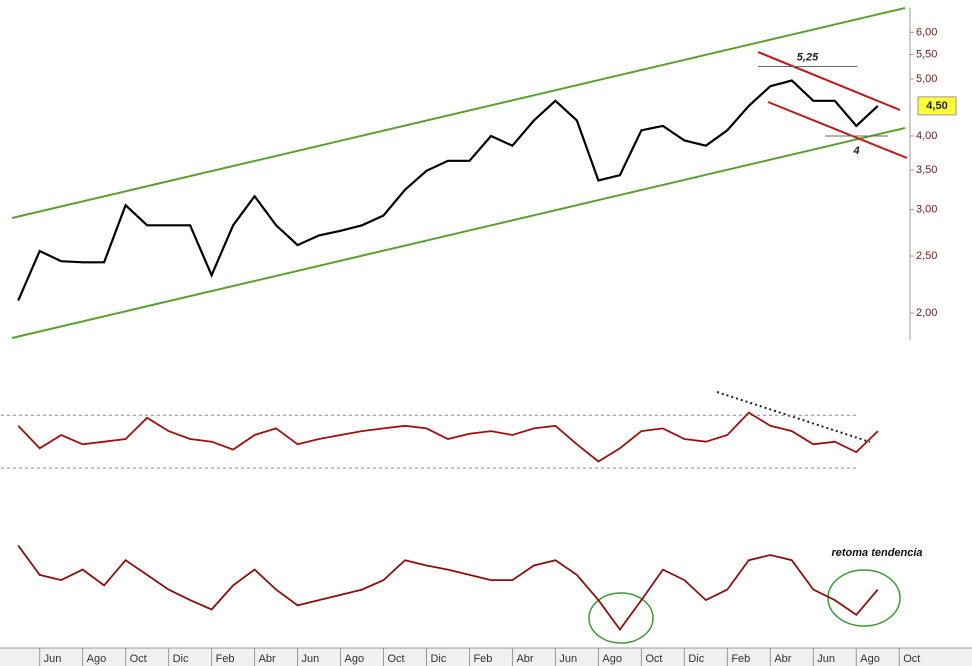 This screenshot has height=666, width=972. I want to click on trend-lower, so click(837, 130).